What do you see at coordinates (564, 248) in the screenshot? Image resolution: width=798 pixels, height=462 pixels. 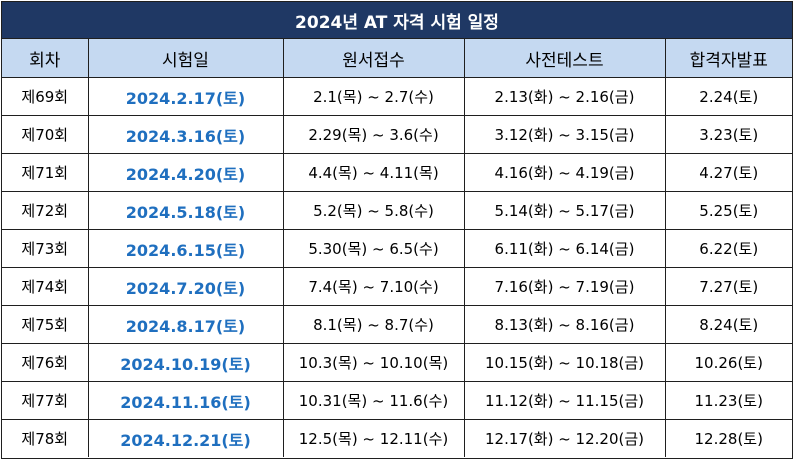 I see `pretest-cell: 6.11(화) ~ 6.14(금)` at bounding box center [564, 248].